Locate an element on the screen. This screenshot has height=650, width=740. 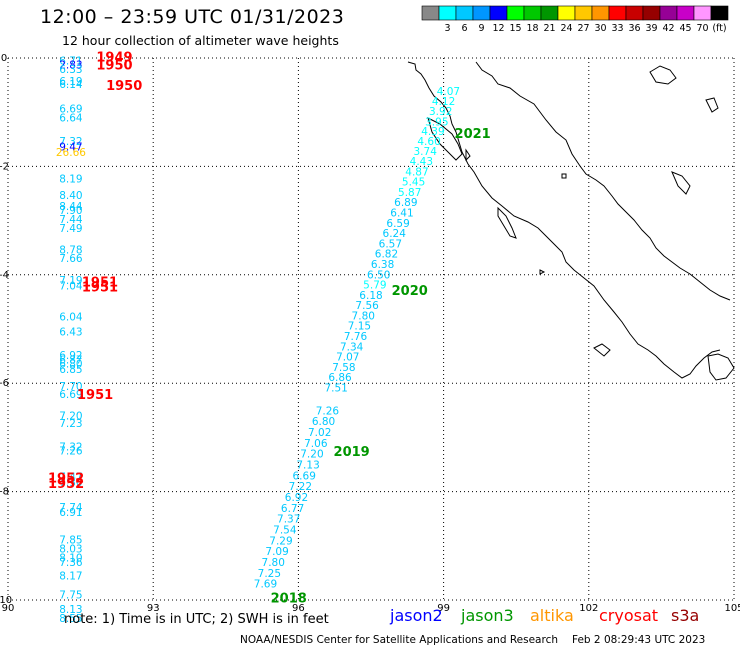
swh-value-west-track: 7.26 is located at coordinates (71, 451).